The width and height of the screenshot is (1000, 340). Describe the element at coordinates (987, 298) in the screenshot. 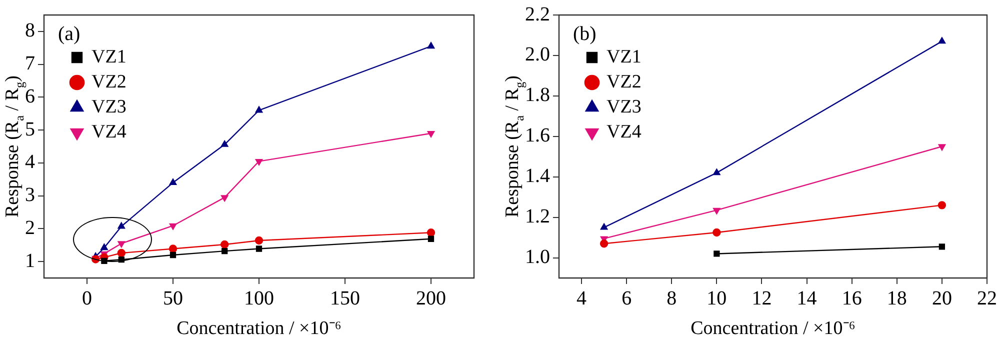

I see `x-tick-label: 22` at that location.